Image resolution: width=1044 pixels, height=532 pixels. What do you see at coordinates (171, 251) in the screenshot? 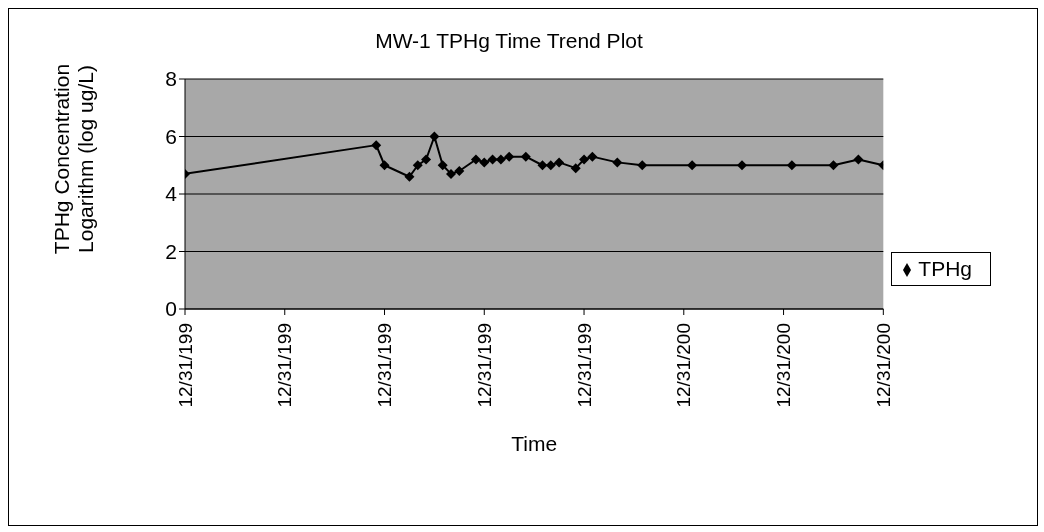
I see `y-tick-label: 2` at bounding box center [171, 251].